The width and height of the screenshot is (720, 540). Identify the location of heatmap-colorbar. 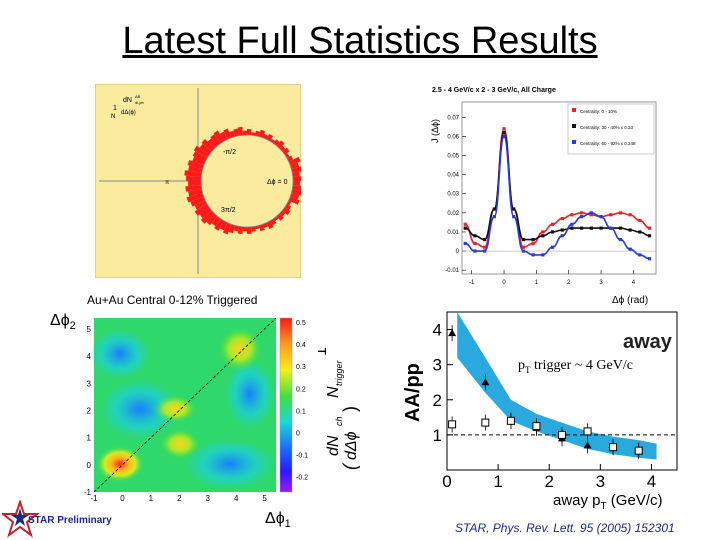
(286, 405).